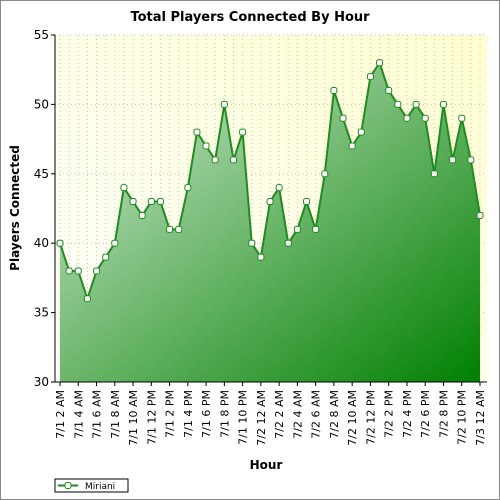 The height and width of the screenshot is (500, 500). What do you see at coordinates (100, 487) in the screenshot?
I see `legend-label: Miriani` at bounding box center [100, 487].